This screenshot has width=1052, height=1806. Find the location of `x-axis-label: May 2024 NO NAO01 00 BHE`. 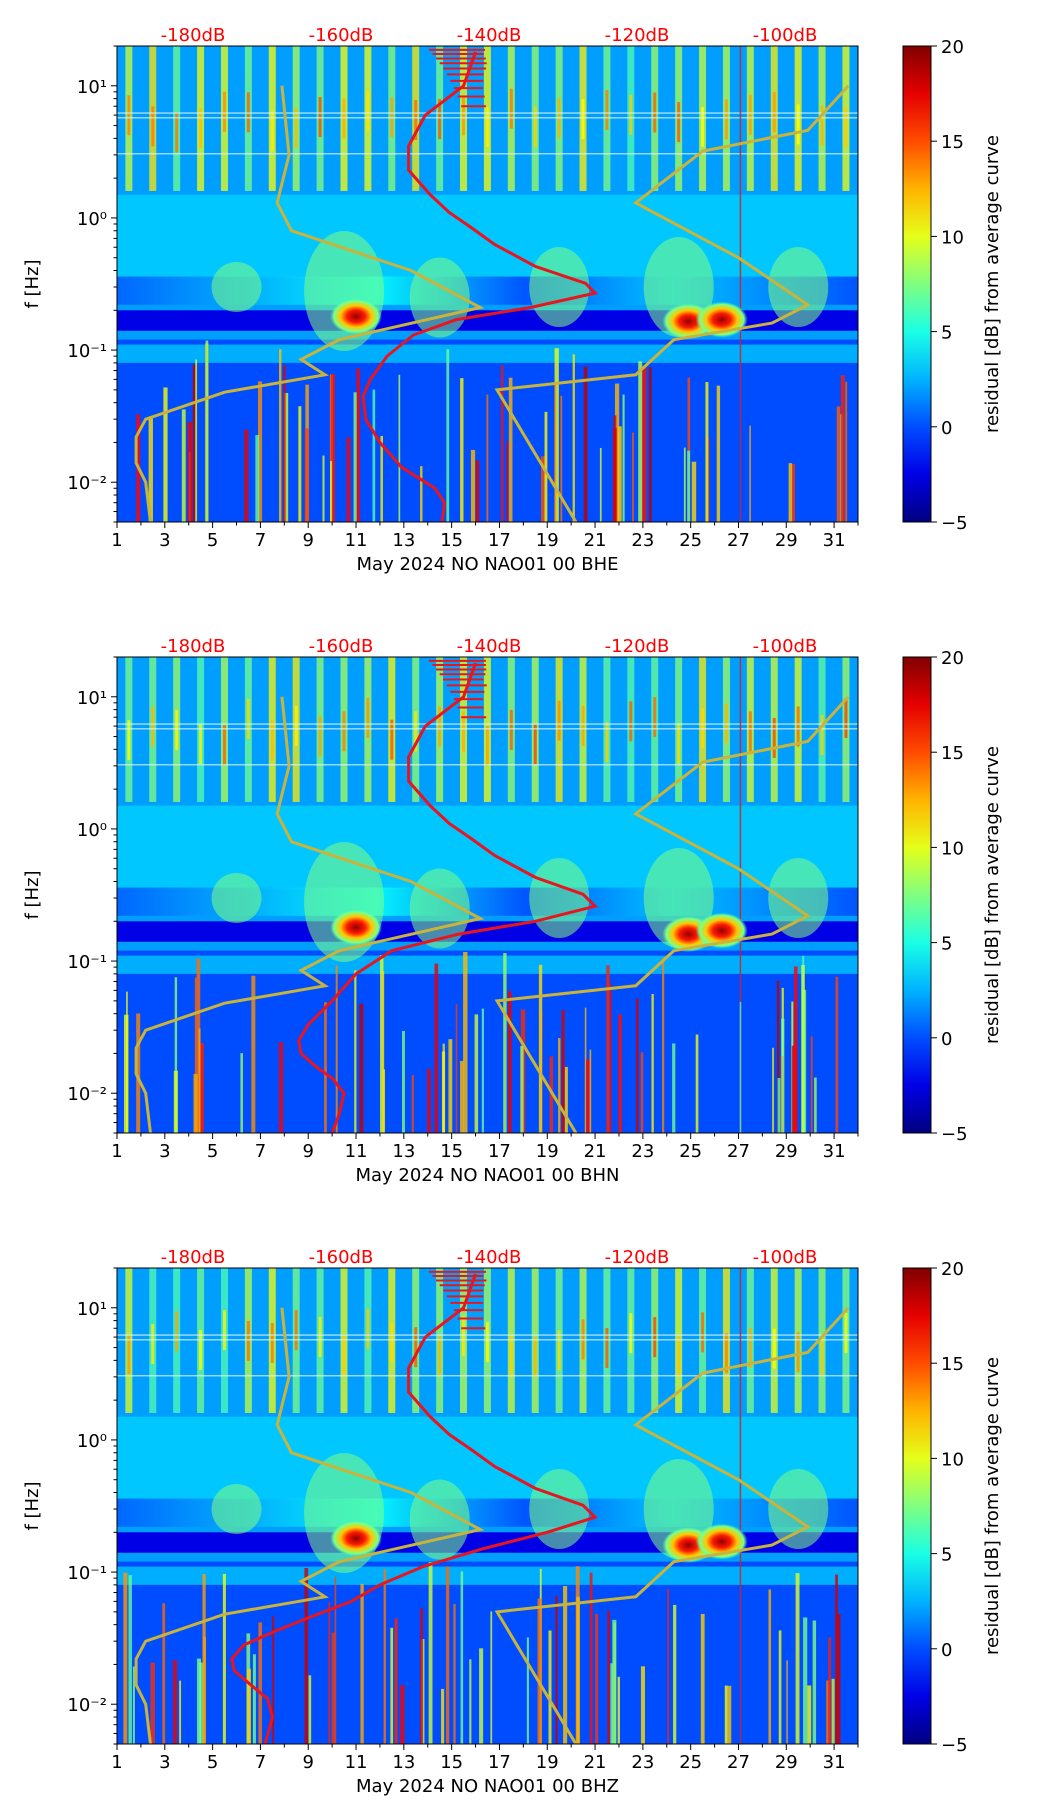

x-axis-label: May 2024 NO NAO01 00 BHE is located at coordinates (488, 564).